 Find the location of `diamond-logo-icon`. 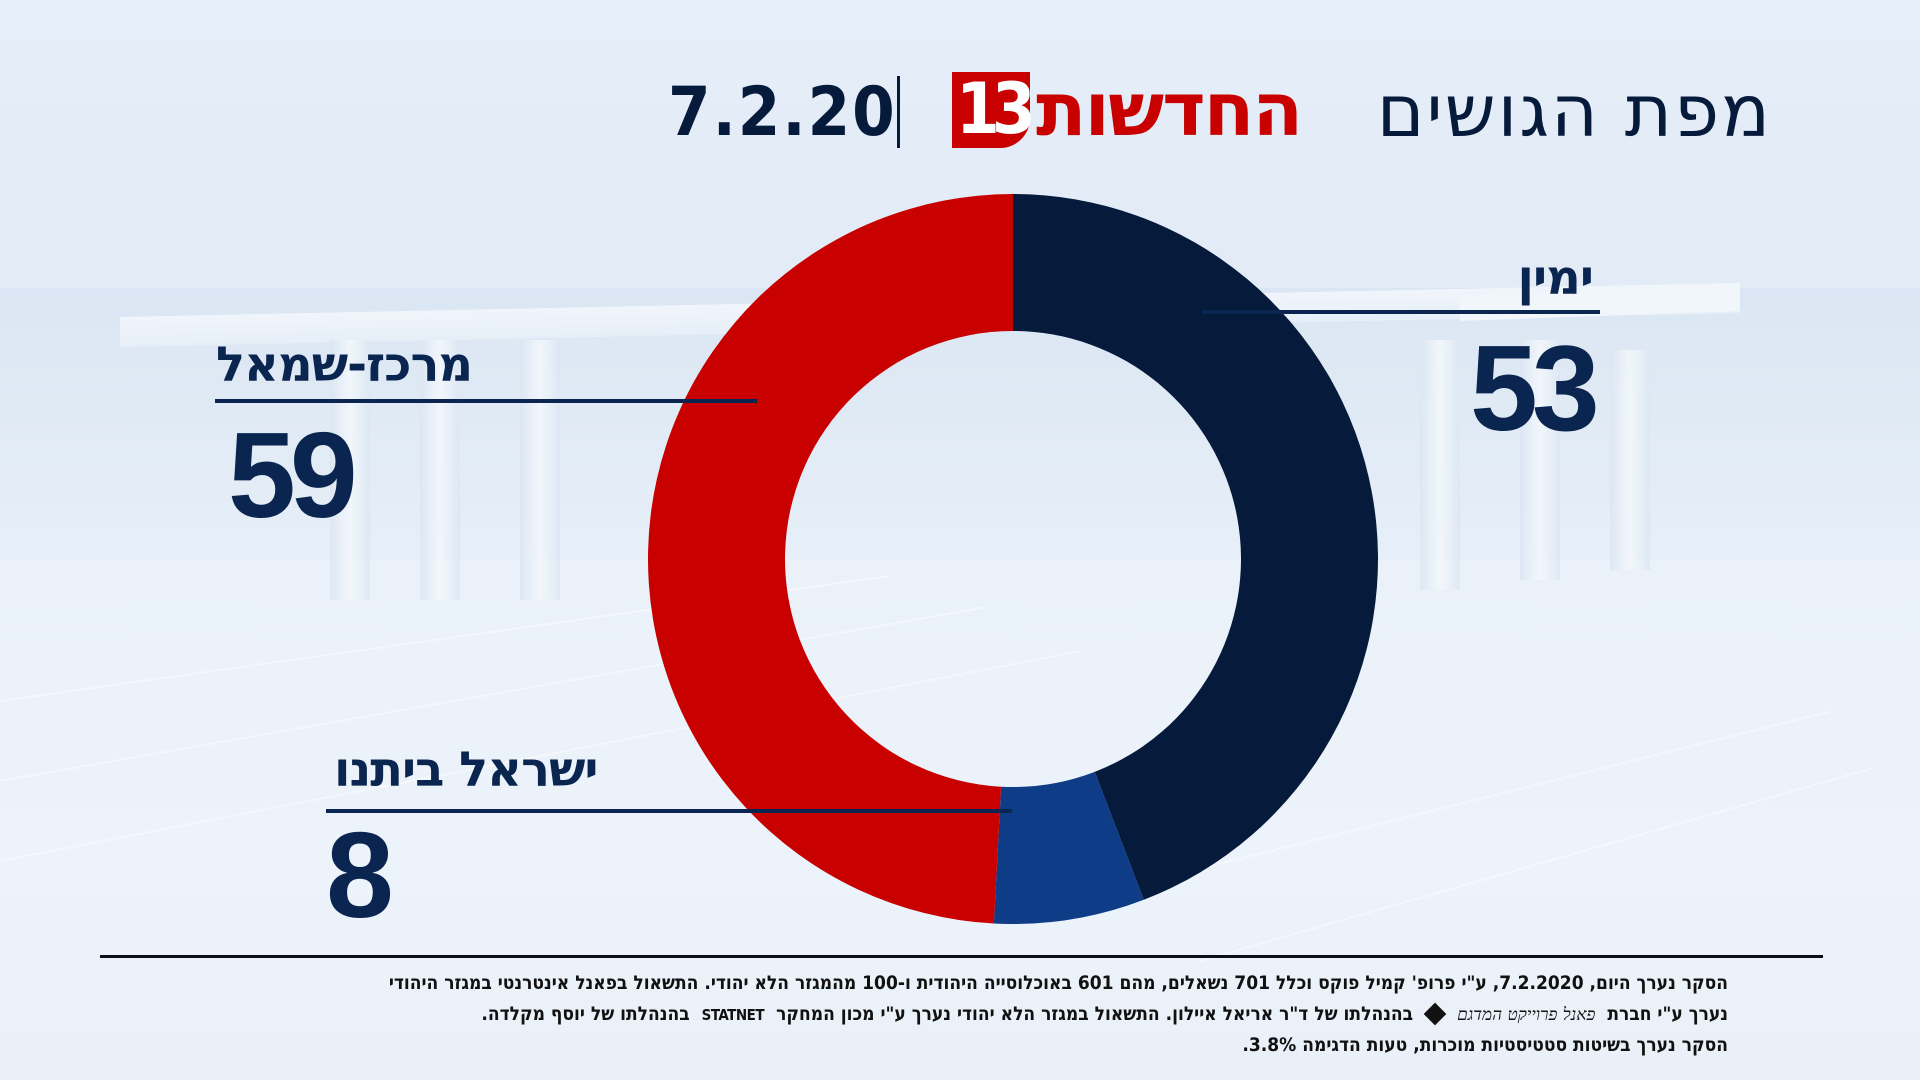

diamond-logo-icon is located at coordinates (1435, 1013).